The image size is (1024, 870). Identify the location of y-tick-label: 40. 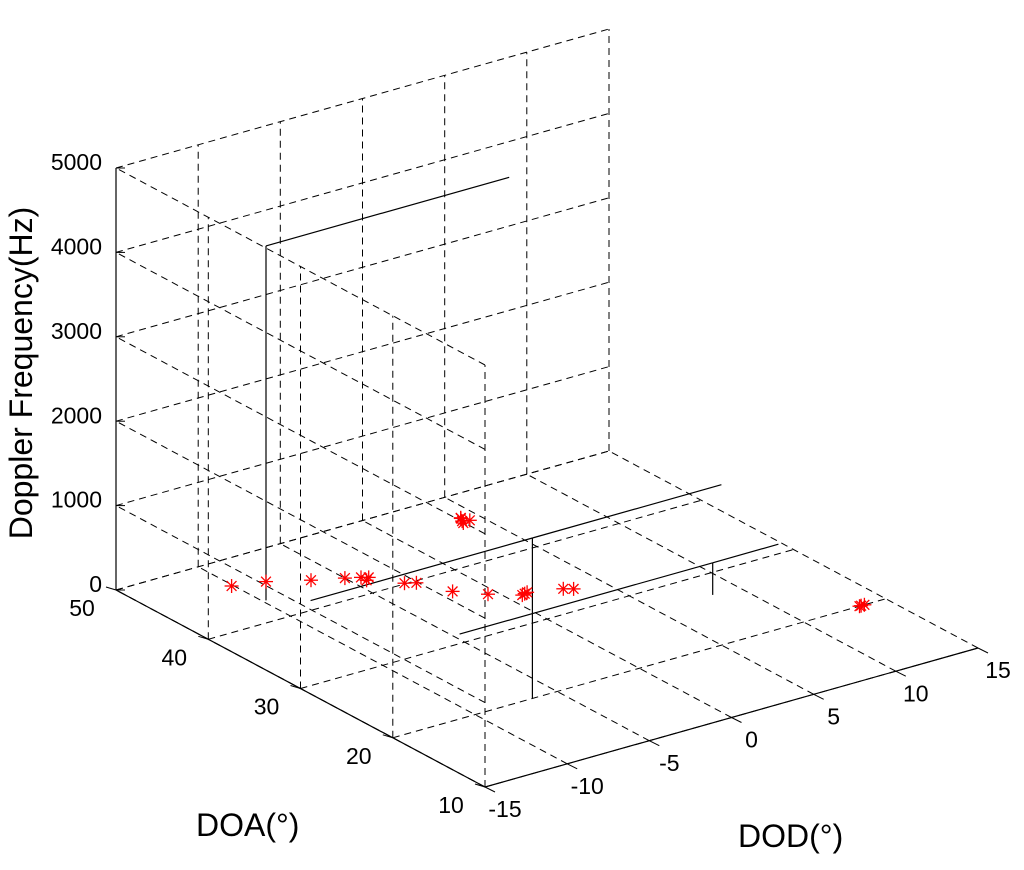
(175, 657).